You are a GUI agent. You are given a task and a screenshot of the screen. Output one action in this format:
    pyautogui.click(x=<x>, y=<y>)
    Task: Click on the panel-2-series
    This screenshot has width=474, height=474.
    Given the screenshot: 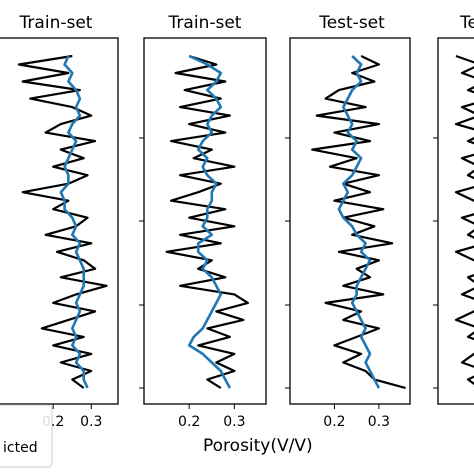 What is the action you would take?
    pyautogui.click(x=207, y=221)
    